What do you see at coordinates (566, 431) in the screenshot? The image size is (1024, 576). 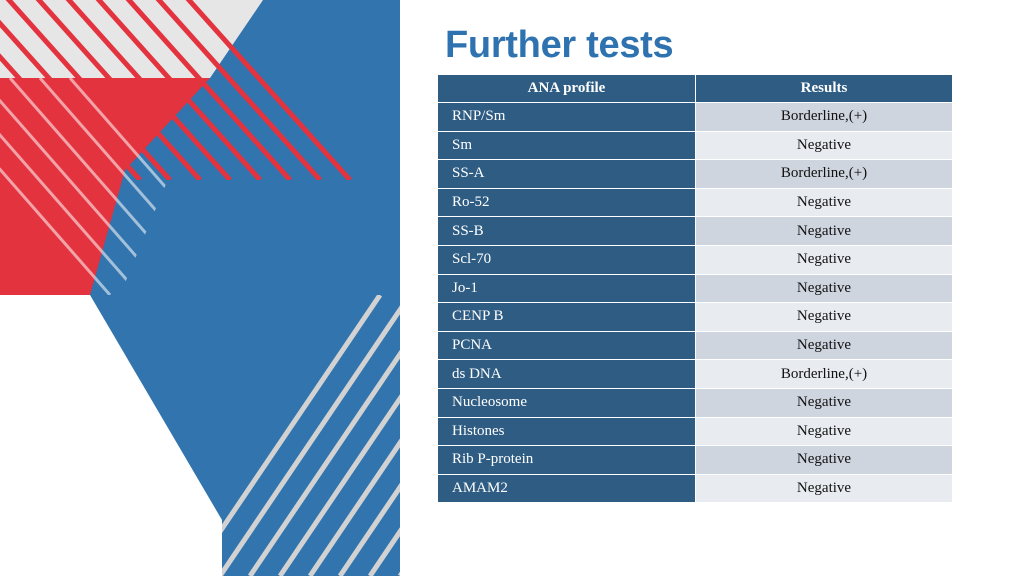 I see `profile-cell: Histones` at bounding box center [566, 431].